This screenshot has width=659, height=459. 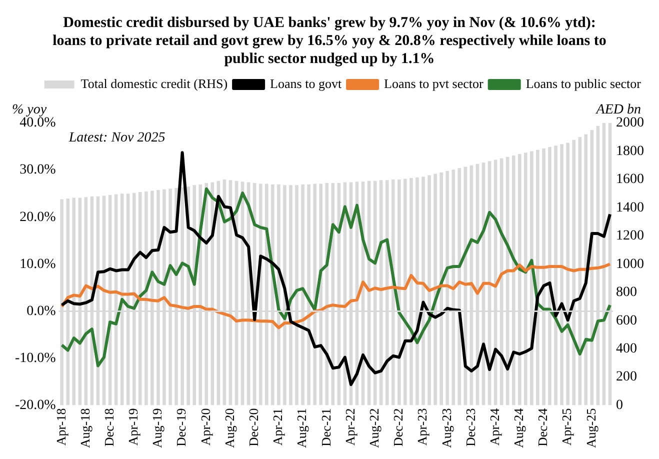 I want to click on y2-axis-title: AED bn, so click(x=618, y=110).